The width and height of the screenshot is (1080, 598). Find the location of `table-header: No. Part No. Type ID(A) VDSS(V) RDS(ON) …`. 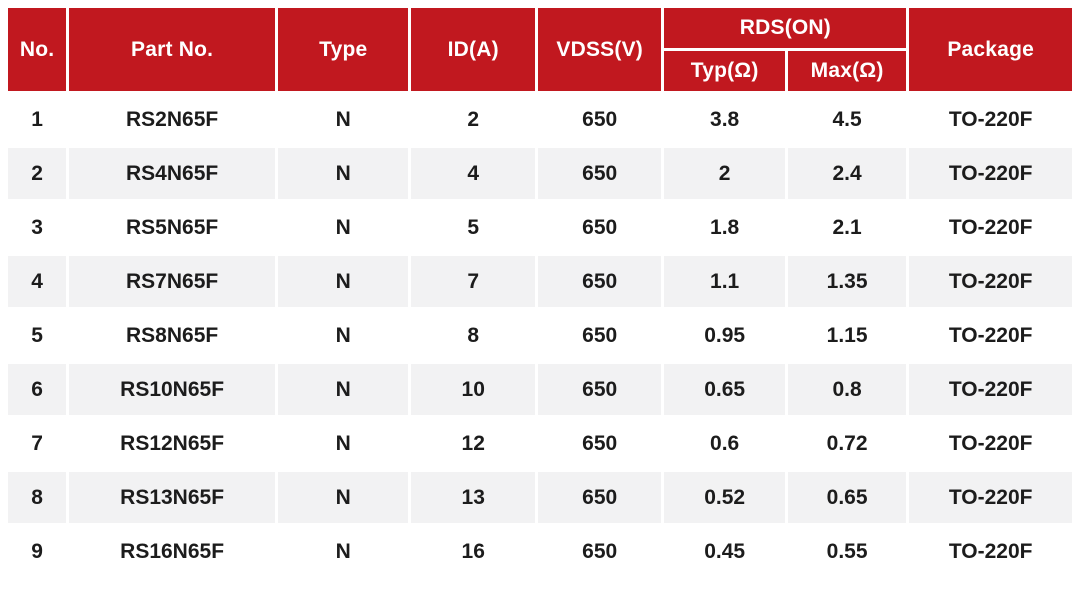

table-header: No. Part No. Type ID(A) VDSS(V) RDS(ON) … is located at coordinates (540, 49).